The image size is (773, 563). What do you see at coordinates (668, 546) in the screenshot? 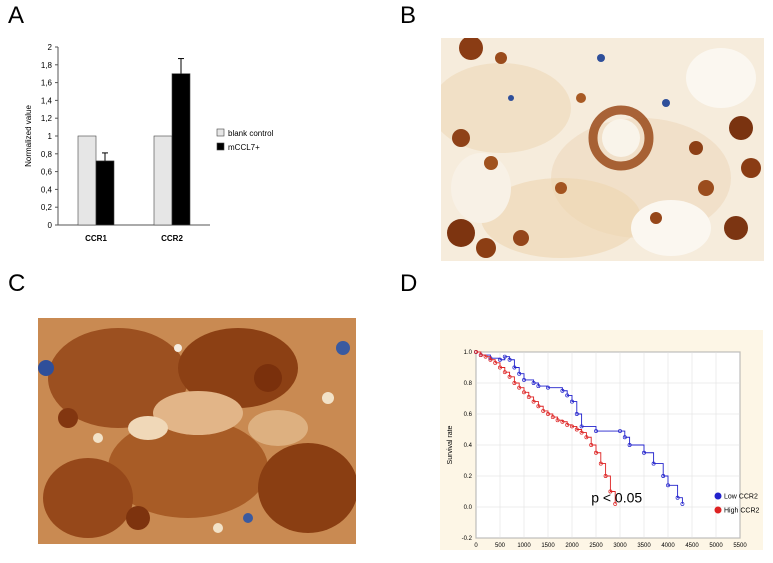
I see `x-tick-label: 4000` at bounding box center [668, 546].